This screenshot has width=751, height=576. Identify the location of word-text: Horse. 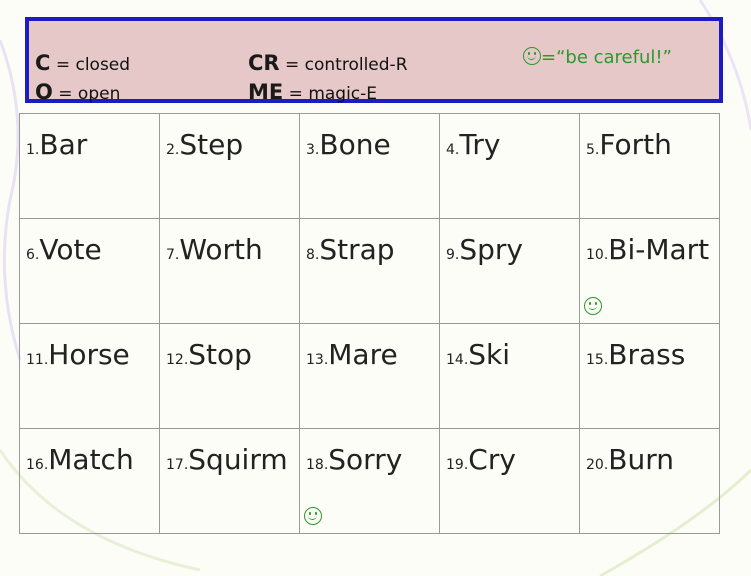
(89, 354).